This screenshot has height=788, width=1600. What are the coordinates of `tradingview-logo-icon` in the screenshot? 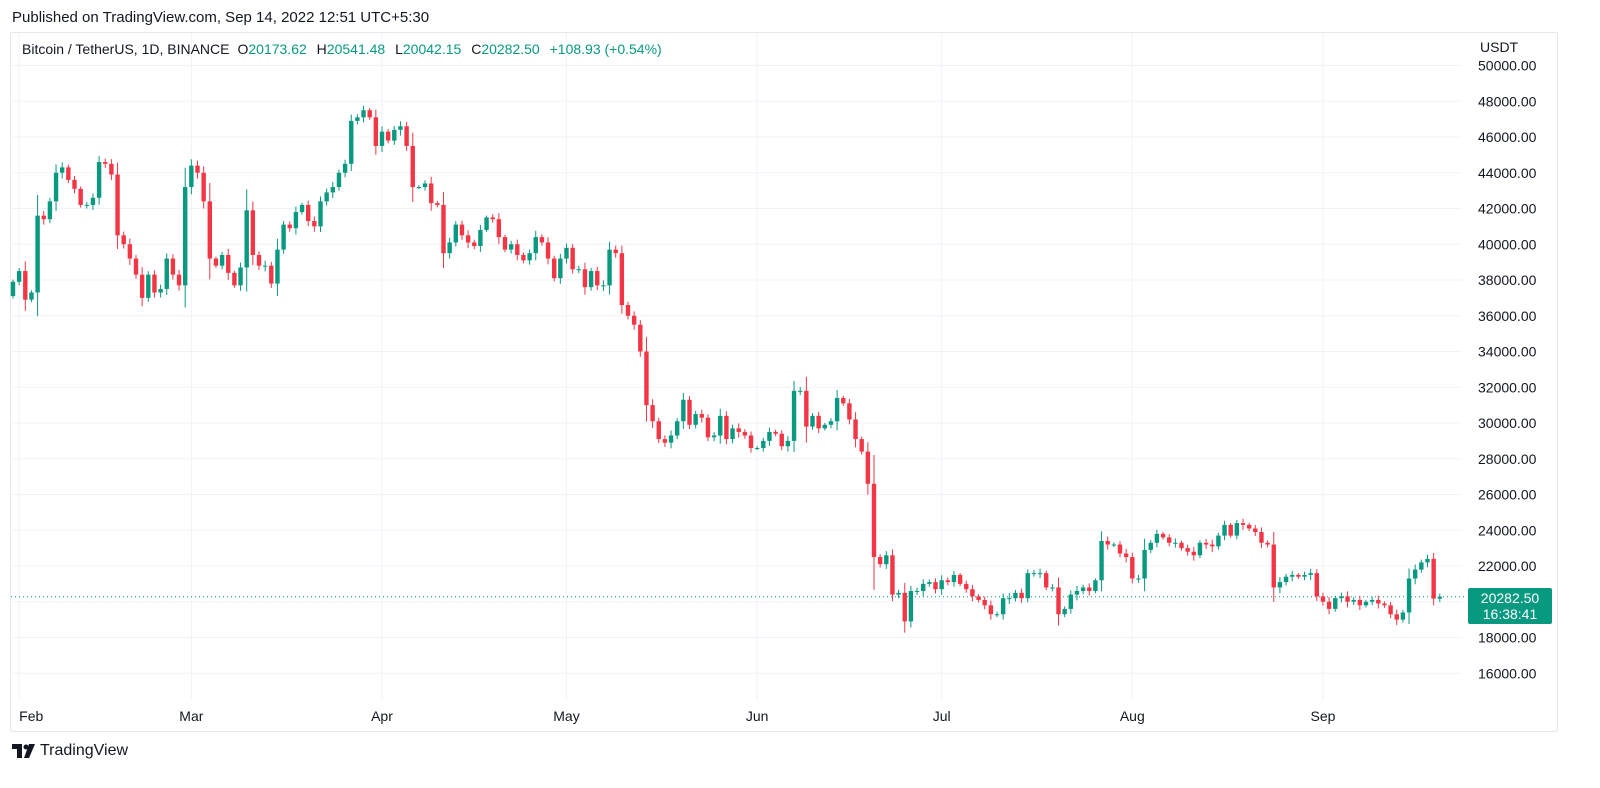 It's located at (23, 751).